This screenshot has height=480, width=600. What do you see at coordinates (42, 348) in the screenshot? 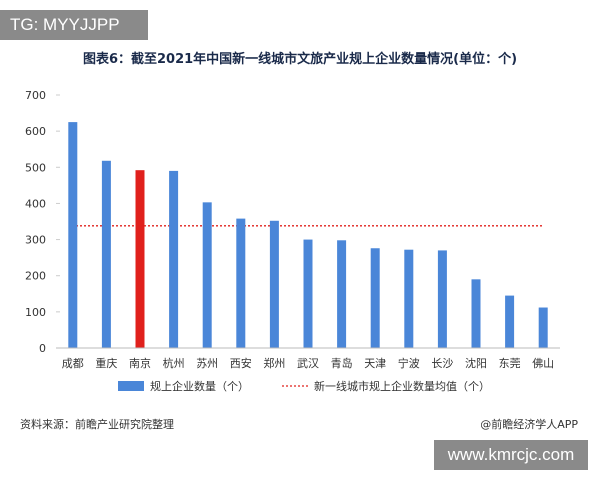
I see `y-tick-label: 0` at bounding box center [42, 348].